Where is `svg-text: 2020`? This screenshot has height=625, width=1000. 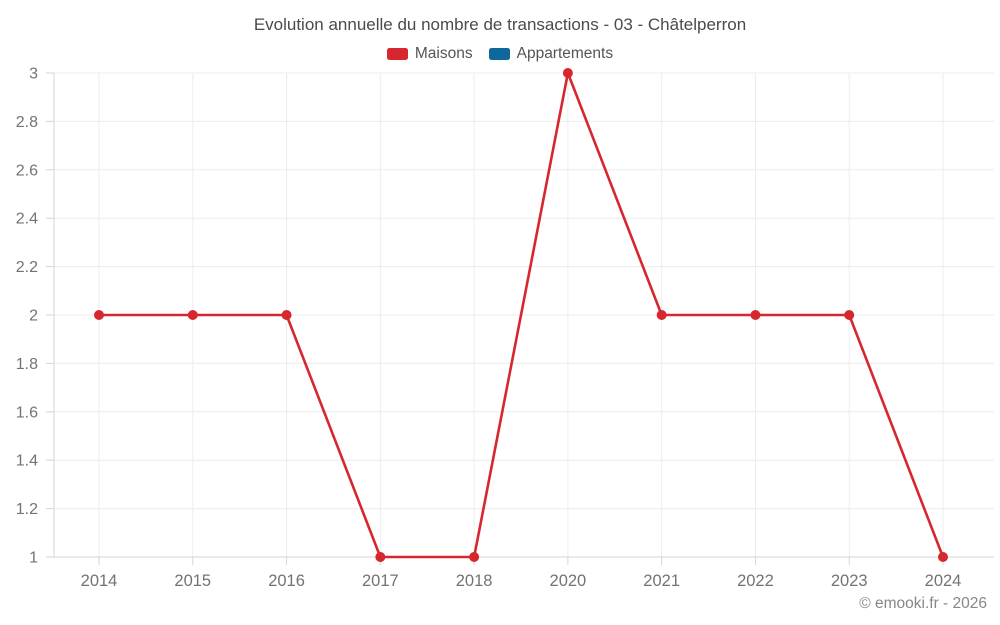 svg-text: 2020 is located at coordinates (568, 581).